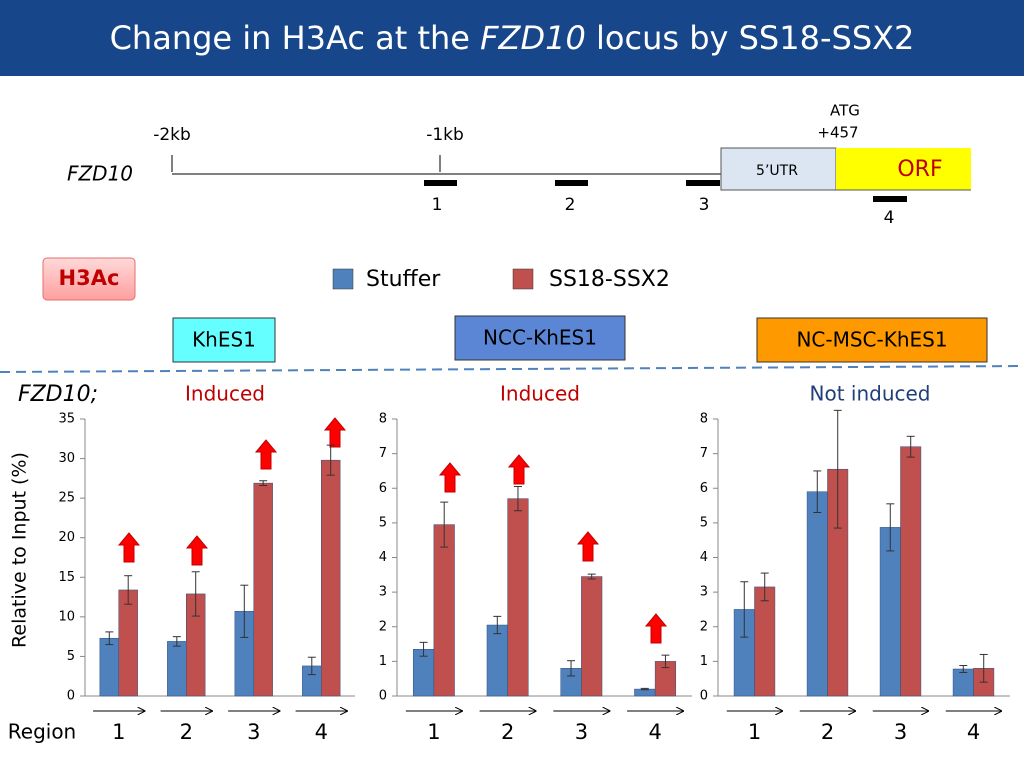 This screenshot has width=1024, height=768. I want to click on region-label: 4, so click(889, 218).